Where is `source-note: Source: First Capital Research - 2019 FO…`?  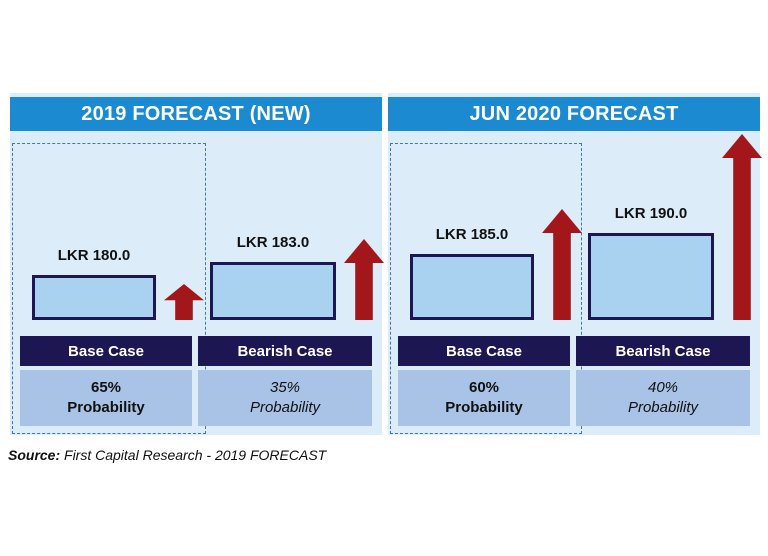 source-note: Source: First Capital Research - 2019 FO… is located at coordinates (167, 455).